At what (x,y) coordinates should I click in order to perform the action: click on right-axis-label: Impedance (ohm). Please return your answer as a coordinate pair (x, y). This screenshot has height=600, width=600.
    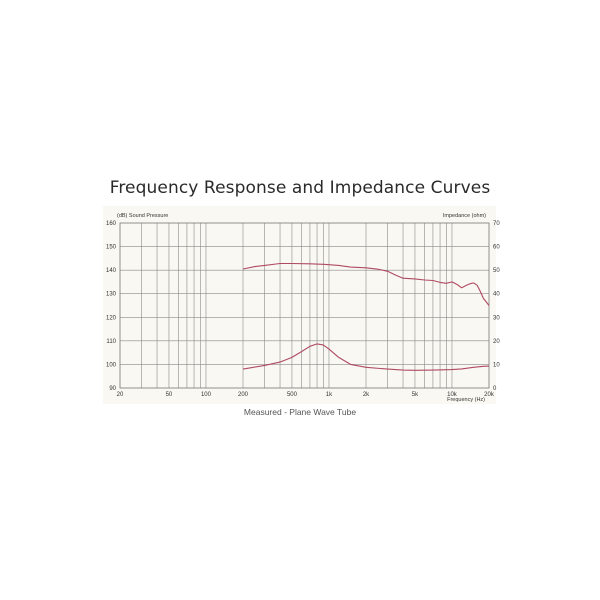
    Looking at the image, I should click on (464, 216).